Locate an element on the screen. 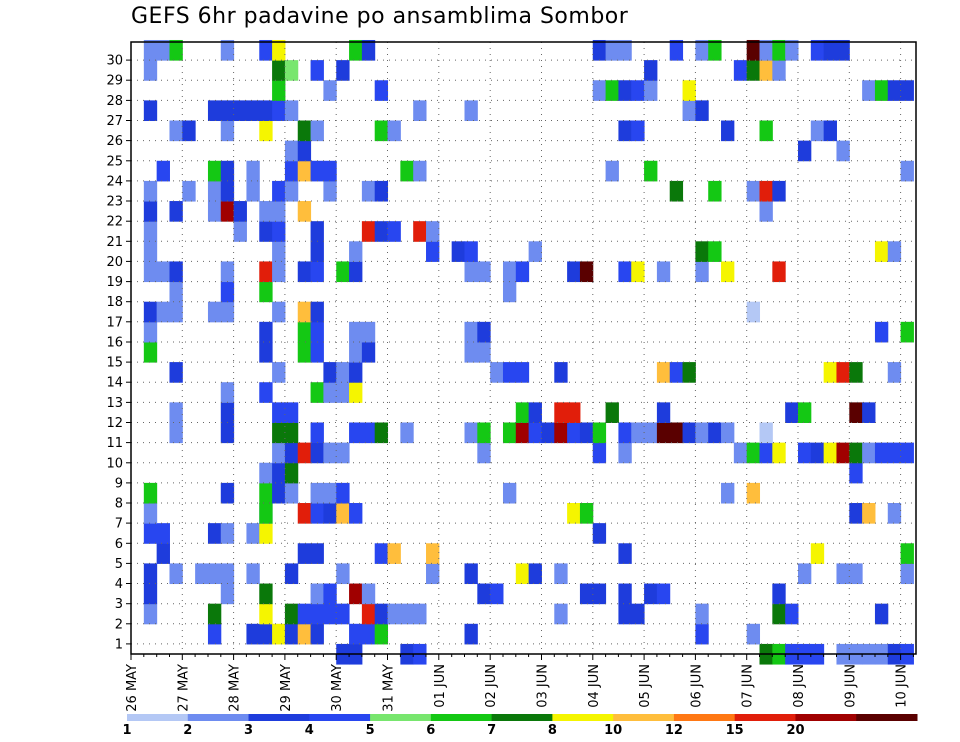 The height and width of the screenshot is (742, 960). y-tick-label: 2 is located at coordinates (119, 624).